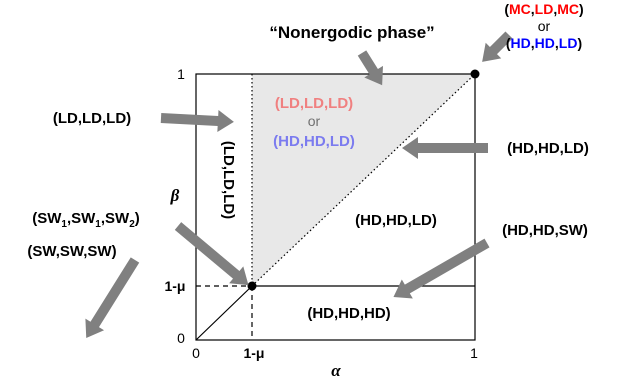 This screenshot has width=640, height=380. Describe the element at coordinates (181, 338) in the screenshot. I see `y-tick-zero: 0` at that location.